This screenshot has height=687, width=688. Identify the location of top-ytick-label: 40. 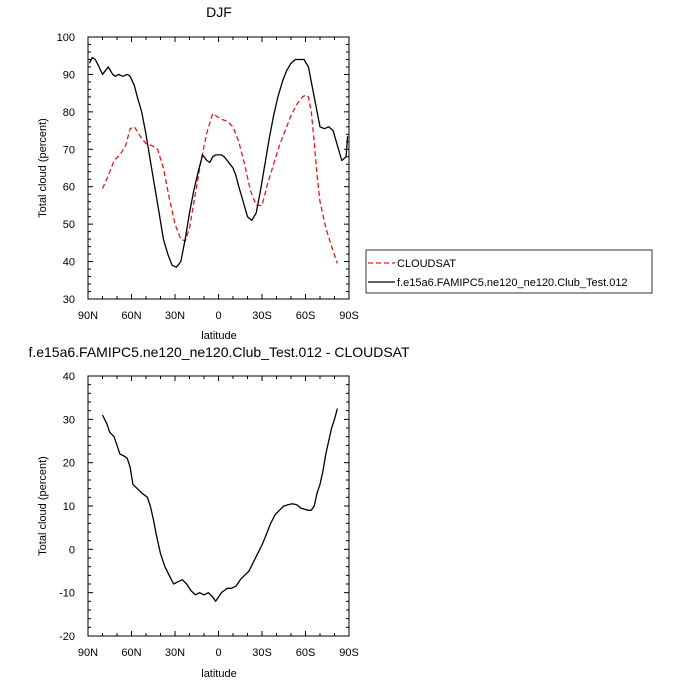
(69, 263).